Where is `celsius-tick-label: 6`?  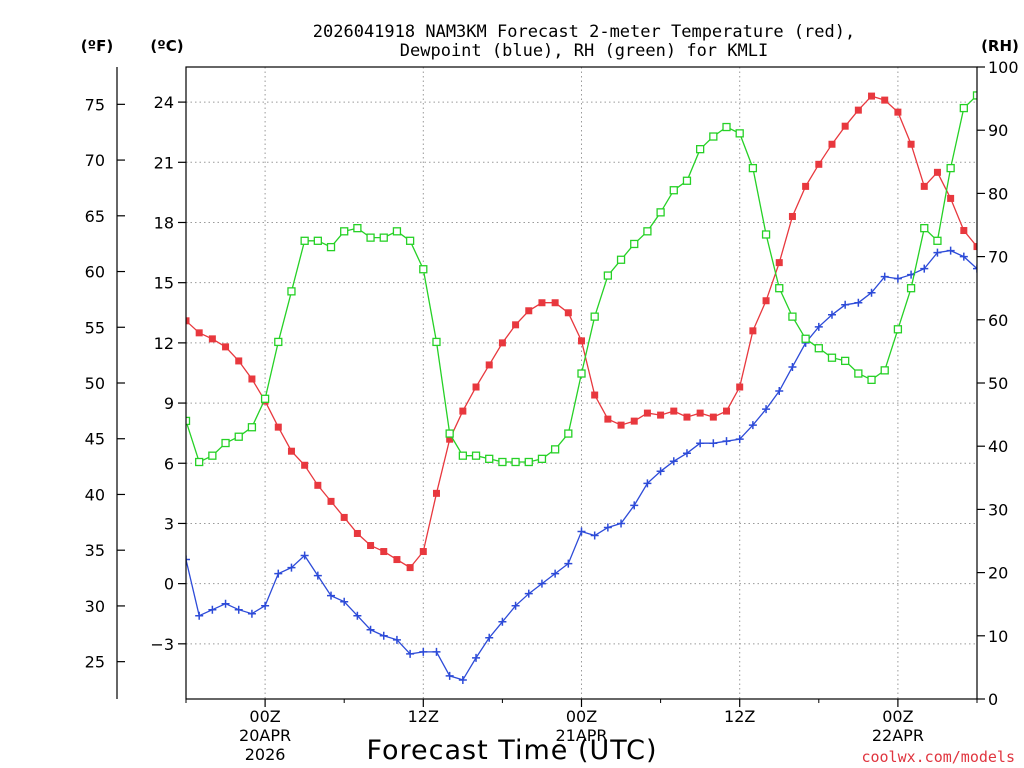 celsius-tick-label: 6 is located at coordinates (169, 463).